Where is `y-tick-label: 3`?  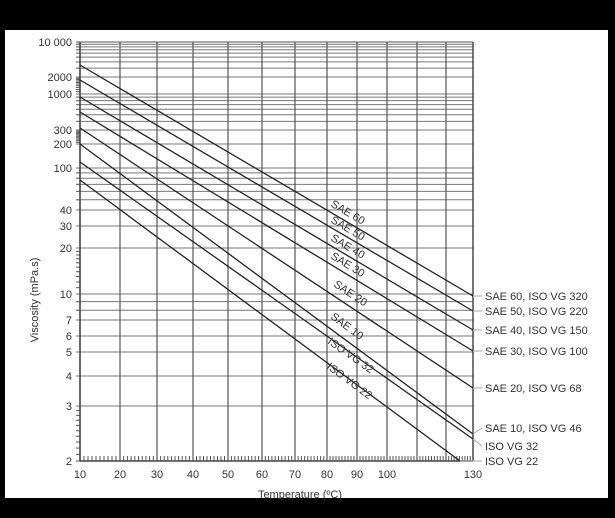 y-tick-label: 3 is located at coordinates (69, 407).